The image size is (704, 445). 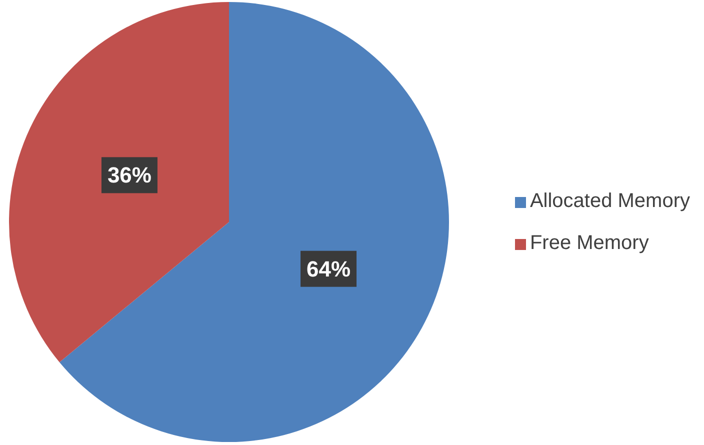 I want to click on legend-label: Free Memory, so click(x=589, y=243).